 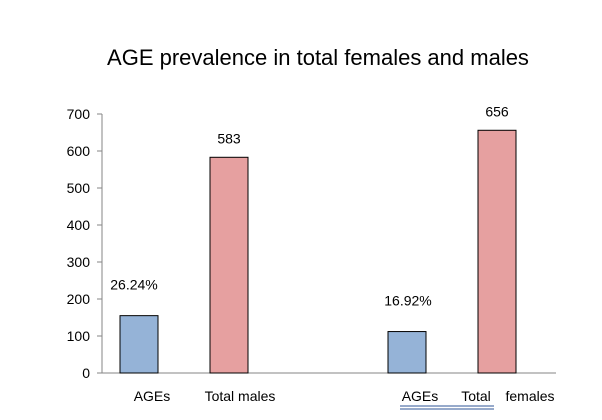 What do you see at coordinates (529, 396) in the screenshot?
I see `category-label-suffix: females` at bounding box center [529, 396].